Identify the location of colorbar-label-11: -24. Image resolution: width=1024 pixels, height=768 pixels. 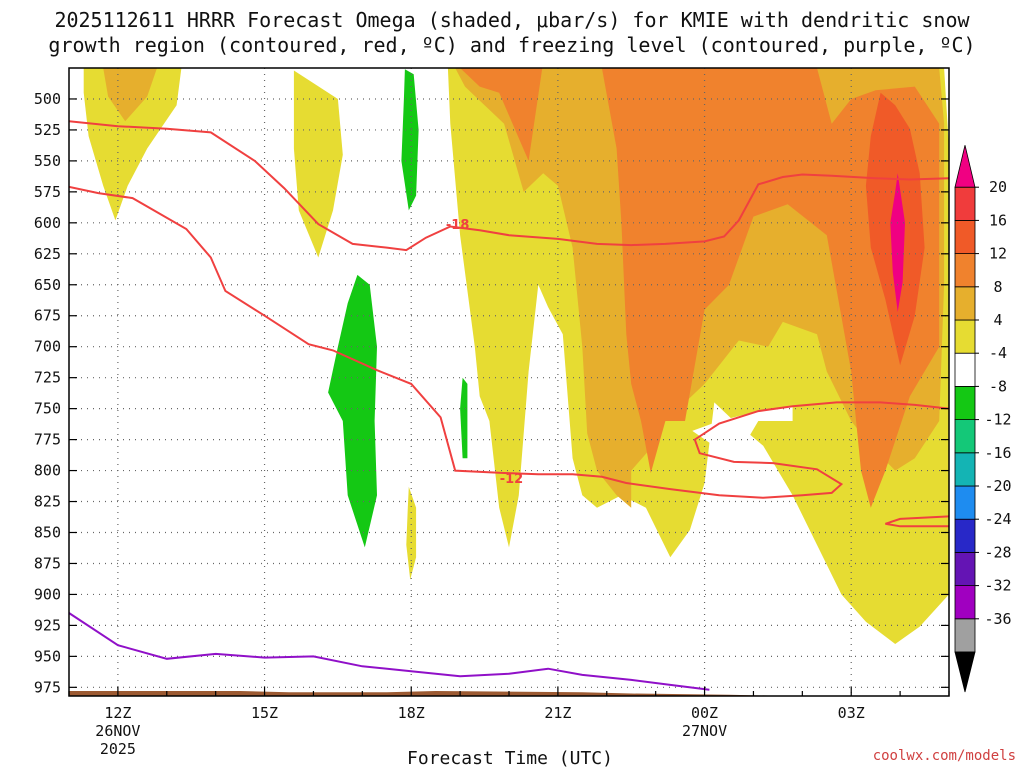
(997, 519).